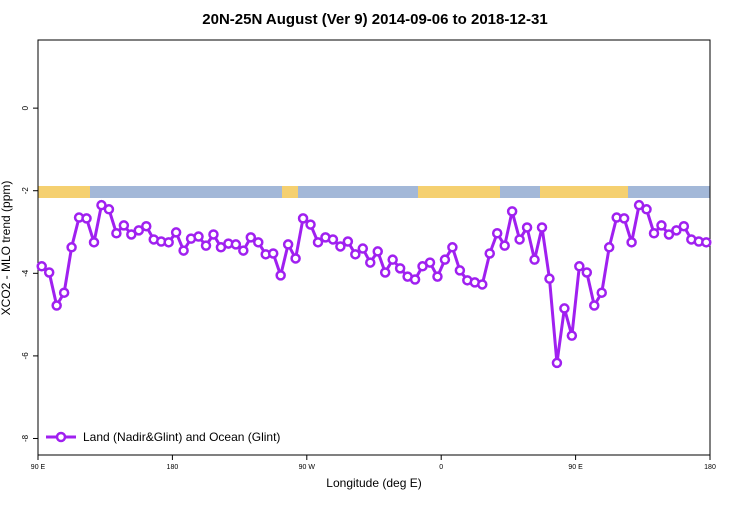  Describe the element at coordinates (61, 437) in the screenshot. I see `legend-marker` at that location.